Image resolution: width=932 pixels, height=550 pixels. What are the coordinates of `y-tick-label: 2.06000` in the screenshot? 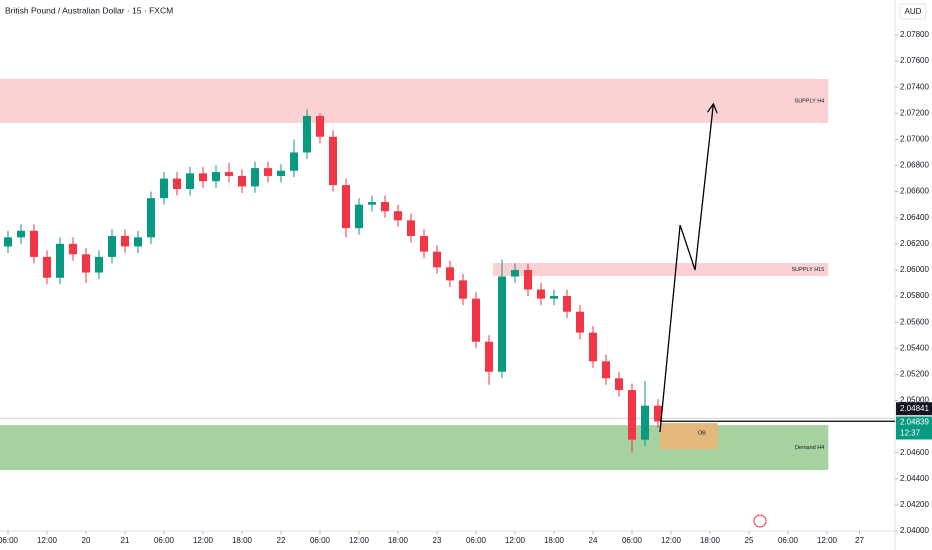 It's located at (914, 269).